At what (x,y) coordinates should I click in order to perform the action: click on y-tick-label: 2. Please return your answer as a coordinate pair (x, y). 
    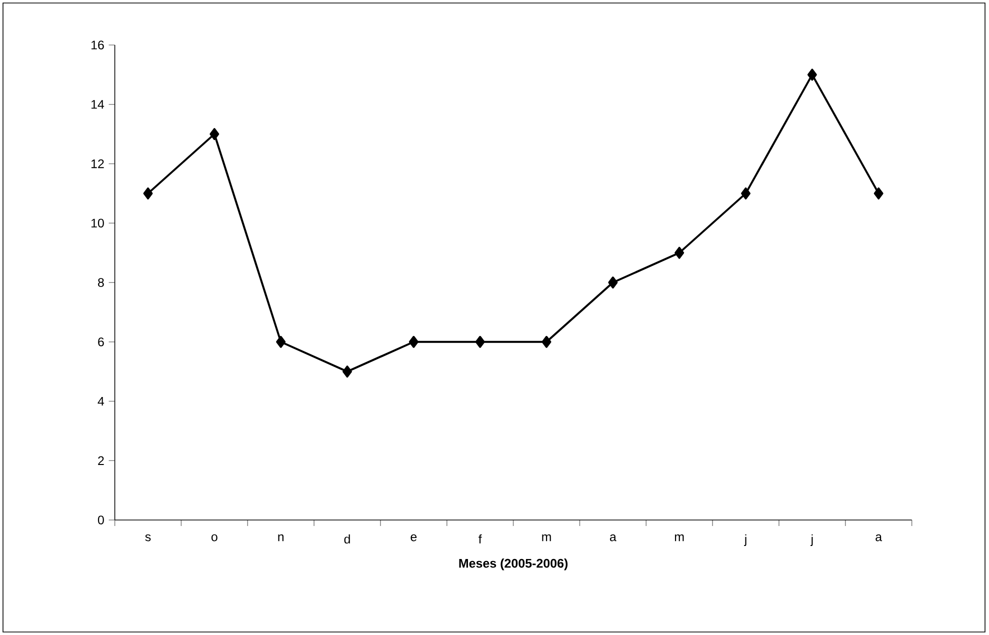
    Looking at the image, I should click on (101, 460).